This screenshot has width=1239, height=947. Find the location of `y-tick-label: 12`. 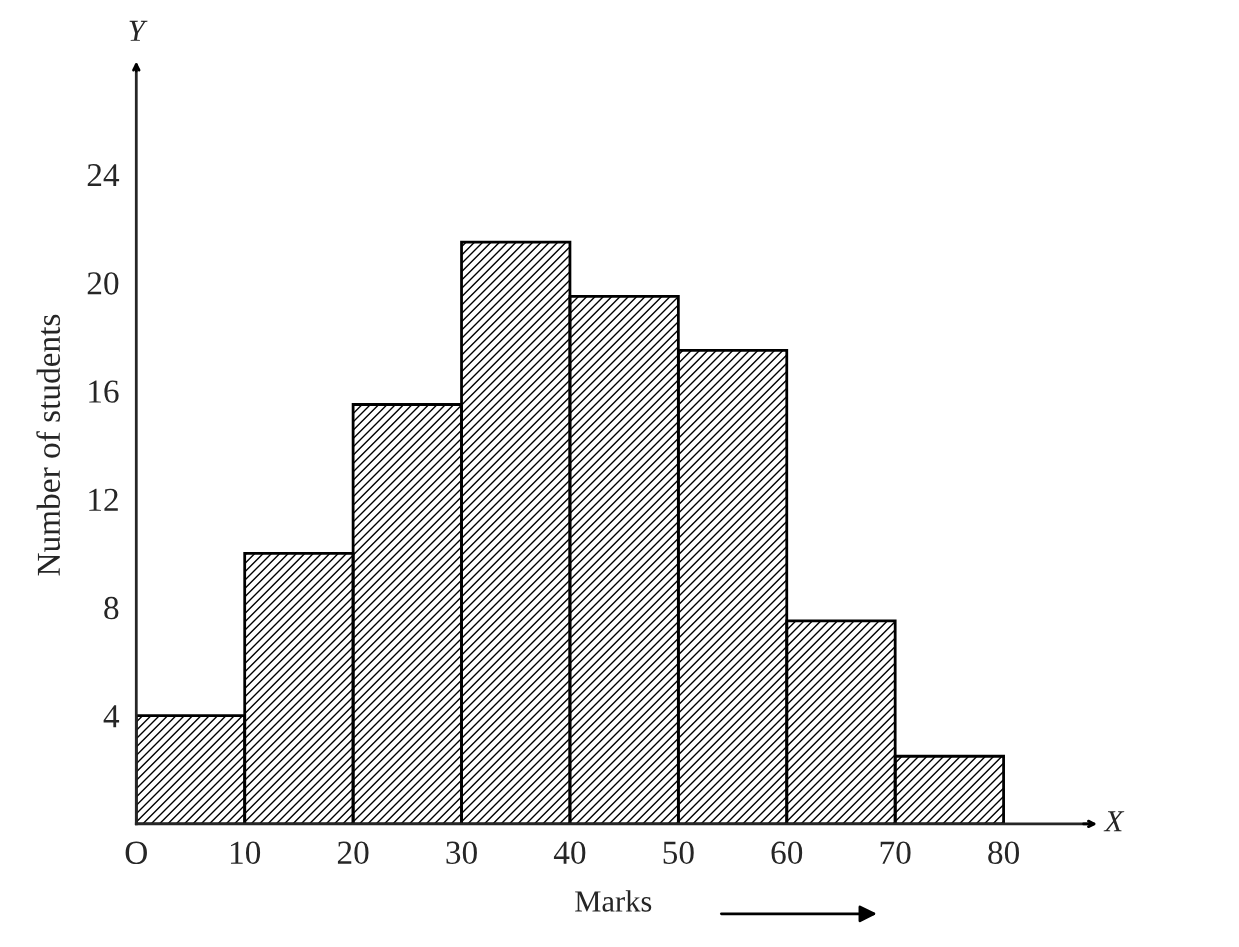

y-tick-label: 12 is located at coordinates (103, 499).